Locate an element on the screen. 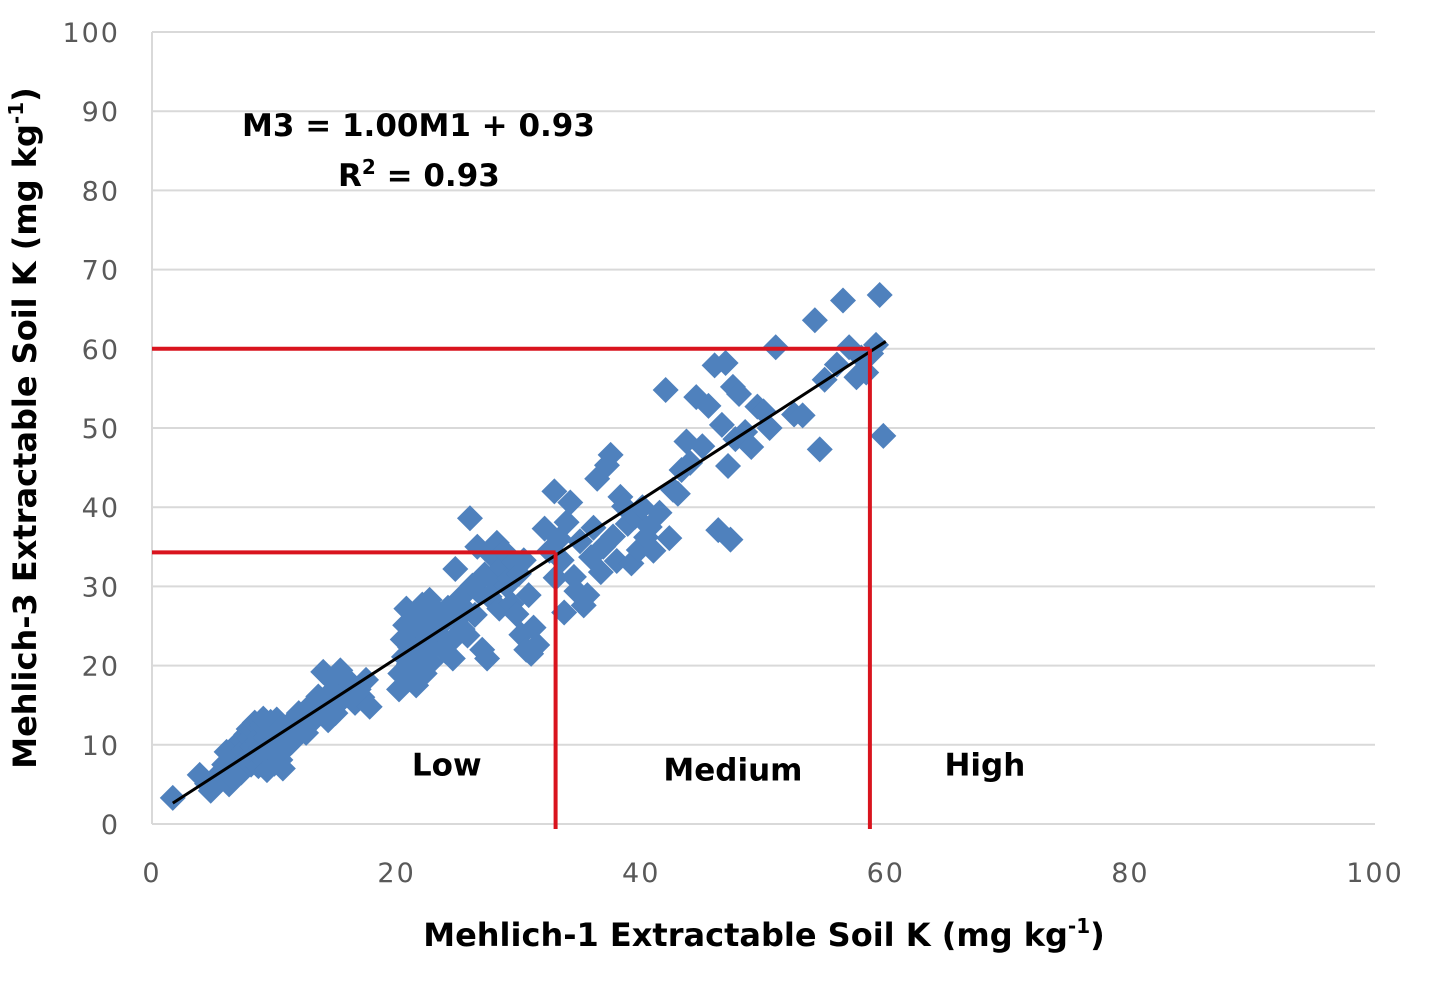  y-tick-label: 70 is located at coordinates (101, 271).